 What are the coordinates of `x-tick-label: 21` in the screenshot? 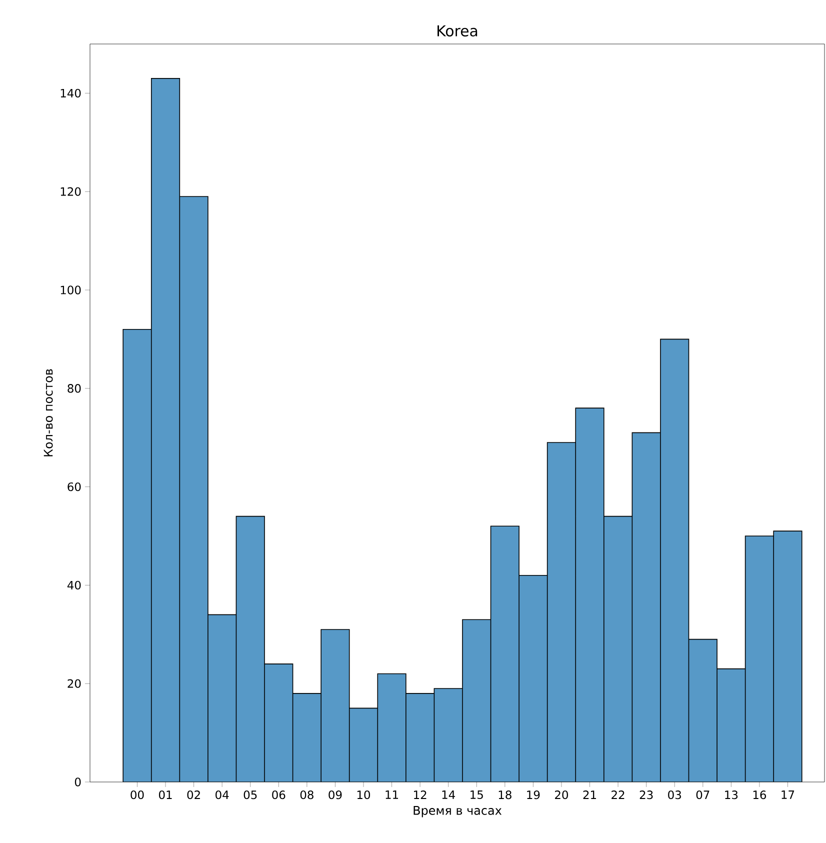 It's located at (589, 795).